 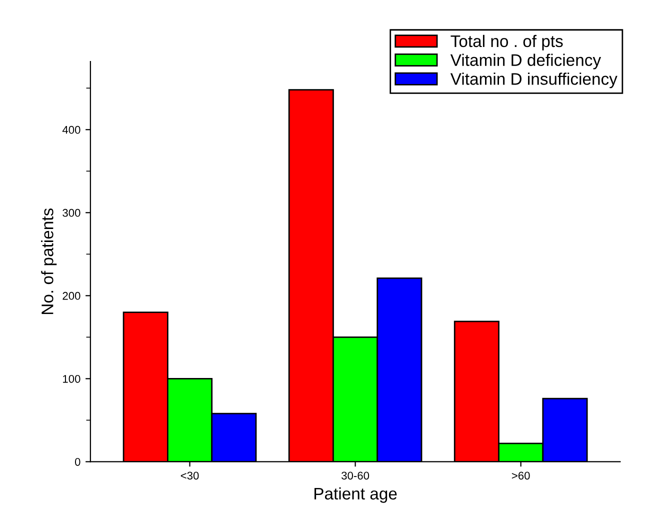 I want to click on y-axis-title: No. of patients, so click(x=49, y=261).